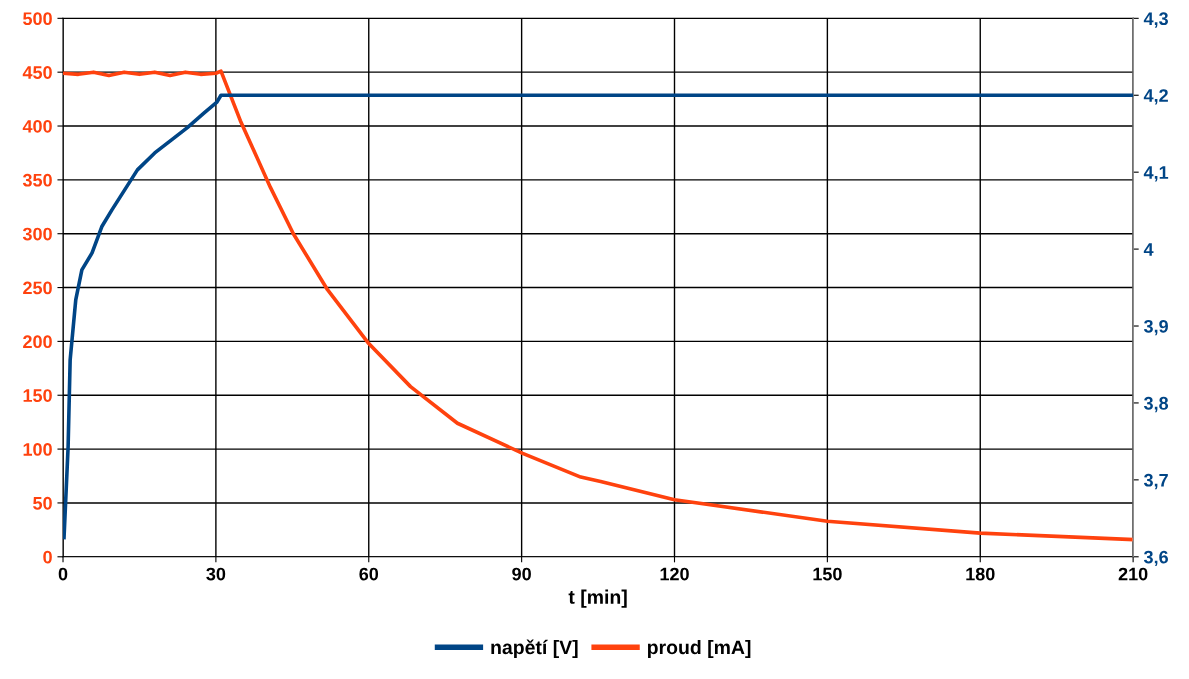  Describe the element at coordinates (521, 574) in the screenshot. I see `x-tick-label: 90` at that location.